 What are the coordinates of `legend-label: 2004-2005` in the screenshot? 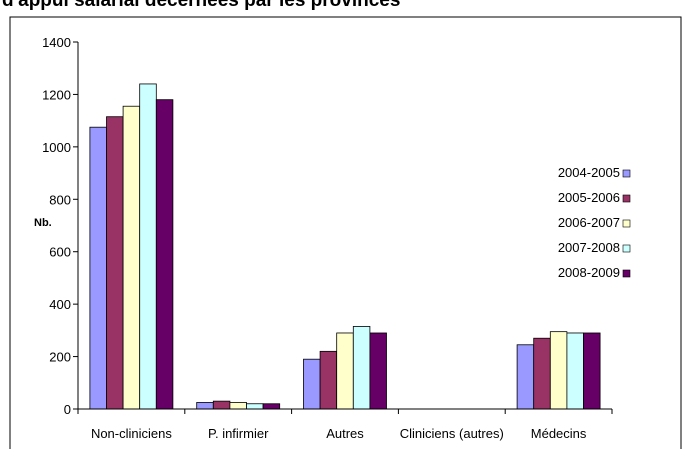 It's located at (589, 172).